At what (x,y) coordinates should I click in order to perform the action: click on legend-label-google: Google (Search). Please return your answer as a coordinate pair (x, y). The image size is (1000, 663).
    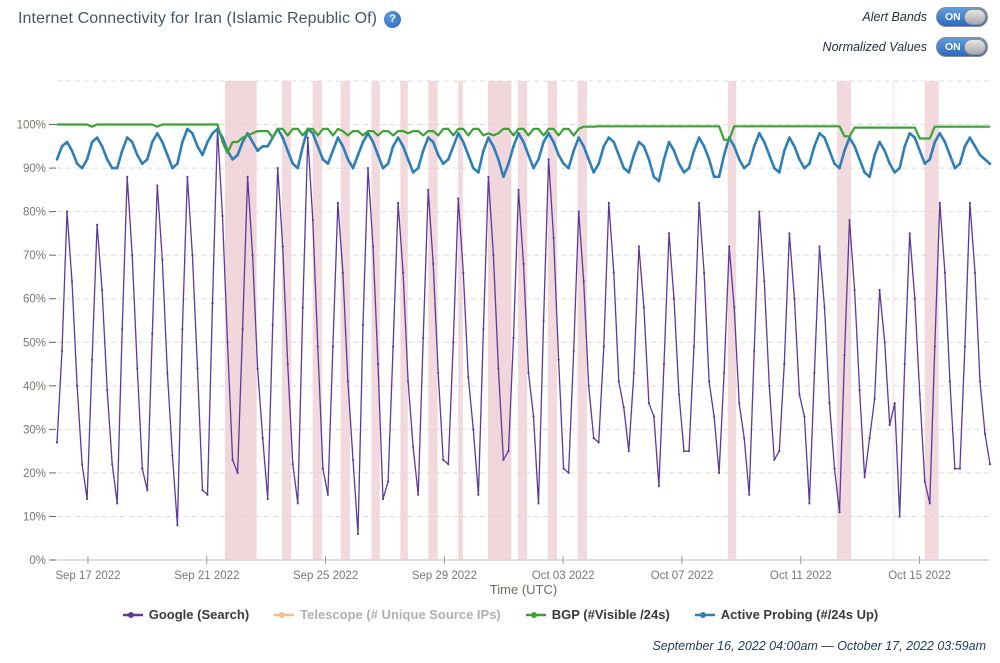
    Looking at the image, I should click on (199, 614).